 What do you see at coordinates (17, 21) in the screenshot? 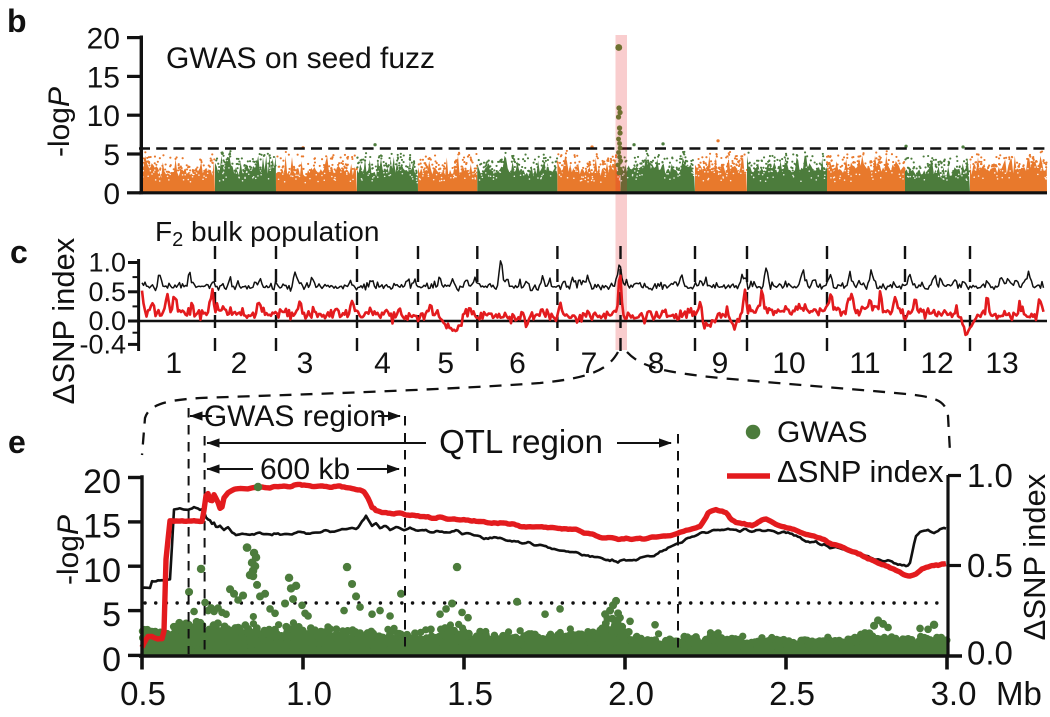
I see `svg-text: b` at bounding box center [17, 21].